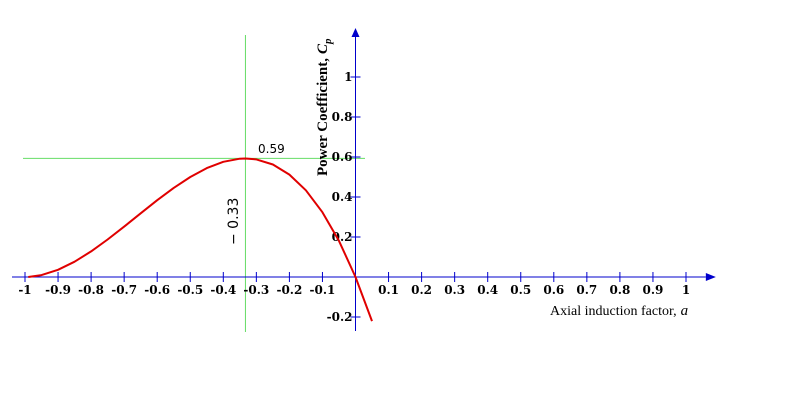 This screenshot has width=800, height=405. I want to click on y-axis-title: Power Coefficient, Cp, so click(324, 107).